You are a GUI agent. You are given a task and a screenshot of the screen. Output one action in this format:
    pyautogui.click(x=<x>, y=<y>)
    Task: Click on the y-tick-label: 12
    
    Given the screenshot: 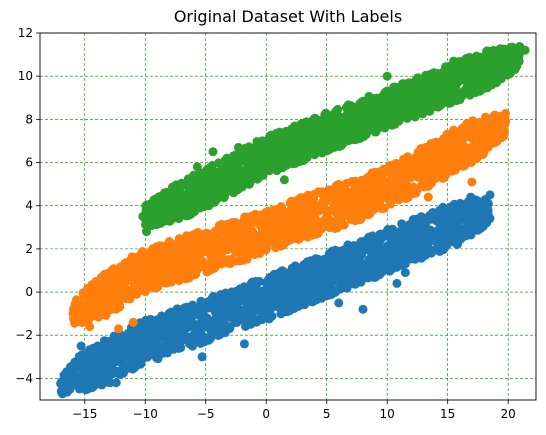 What is the action you would take?
    pyautogui.click(x=25, y=33)
    